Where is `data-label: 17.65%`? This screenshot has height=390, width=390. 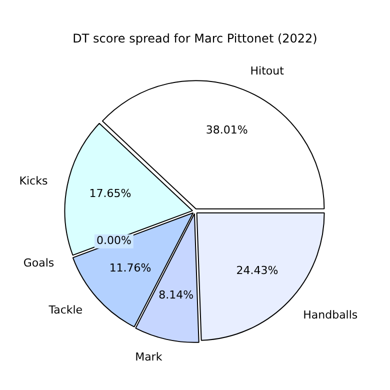
data-label: 17.65% is located at coordinates (110, 193).